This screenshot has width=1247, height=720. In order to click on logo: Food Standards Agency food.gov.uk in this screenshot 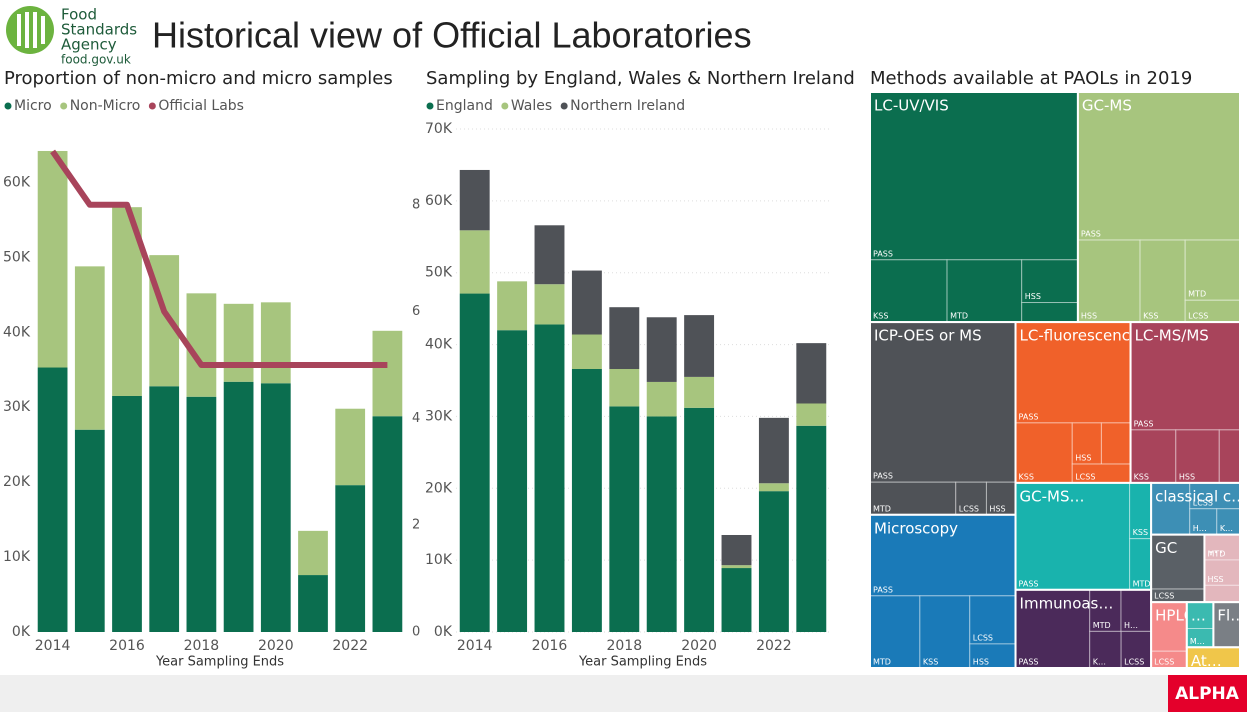, I will do `click(71, 36)`.